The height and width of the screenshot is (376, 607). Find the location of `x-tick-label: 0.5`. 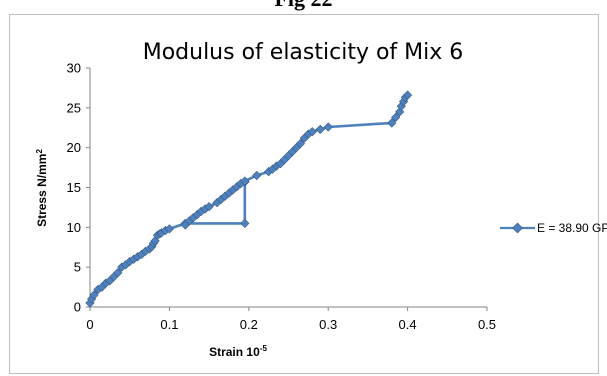

x-tick-label: 0.5 is located at coordinates (487, 324).